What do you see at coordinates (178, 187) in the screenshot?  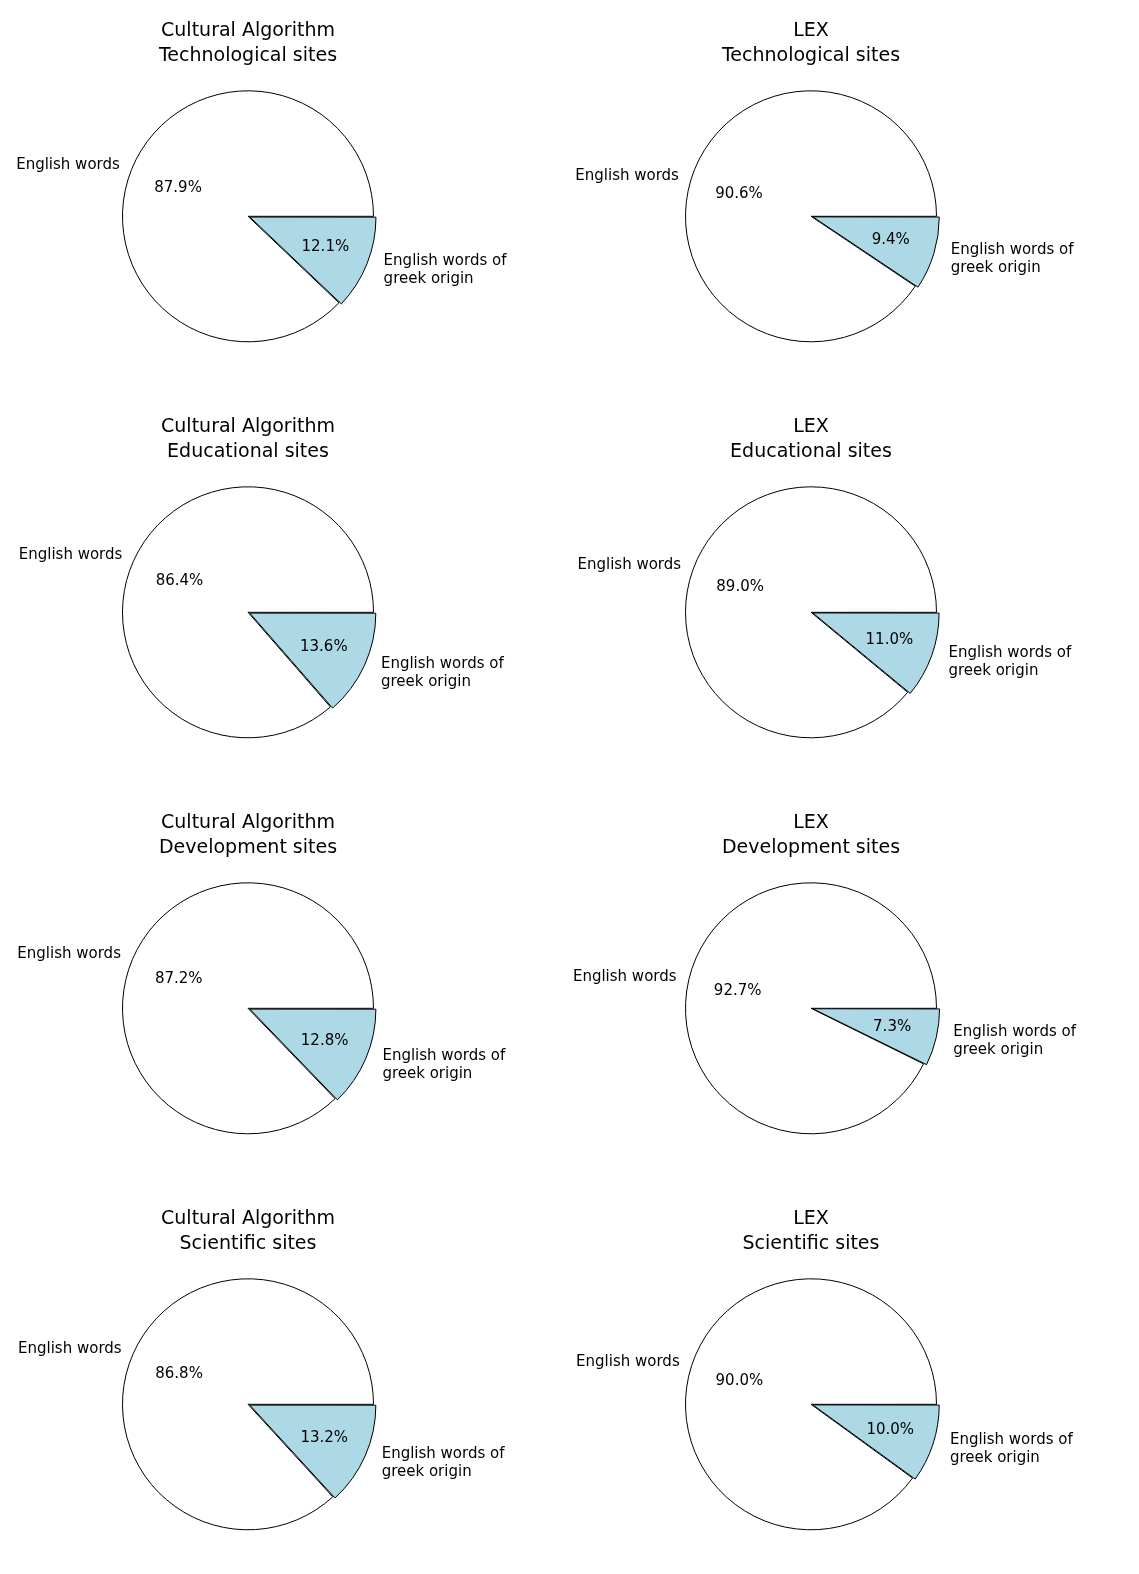 I see `data-label: 87.9%` at bounding box center [178, 187].